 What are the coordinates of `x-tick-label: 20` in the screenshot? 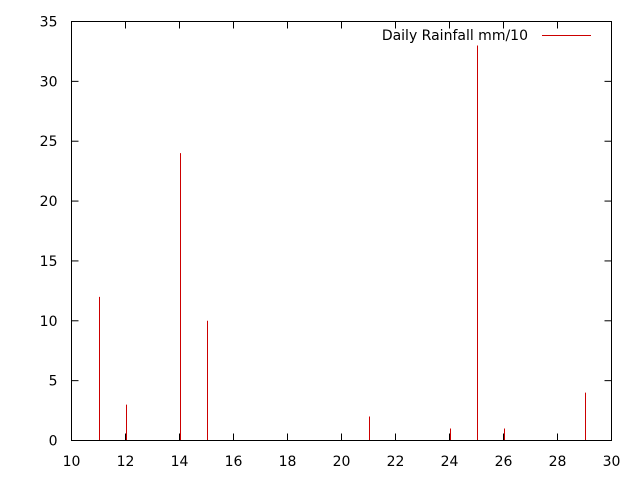 It's located at (342, 462).